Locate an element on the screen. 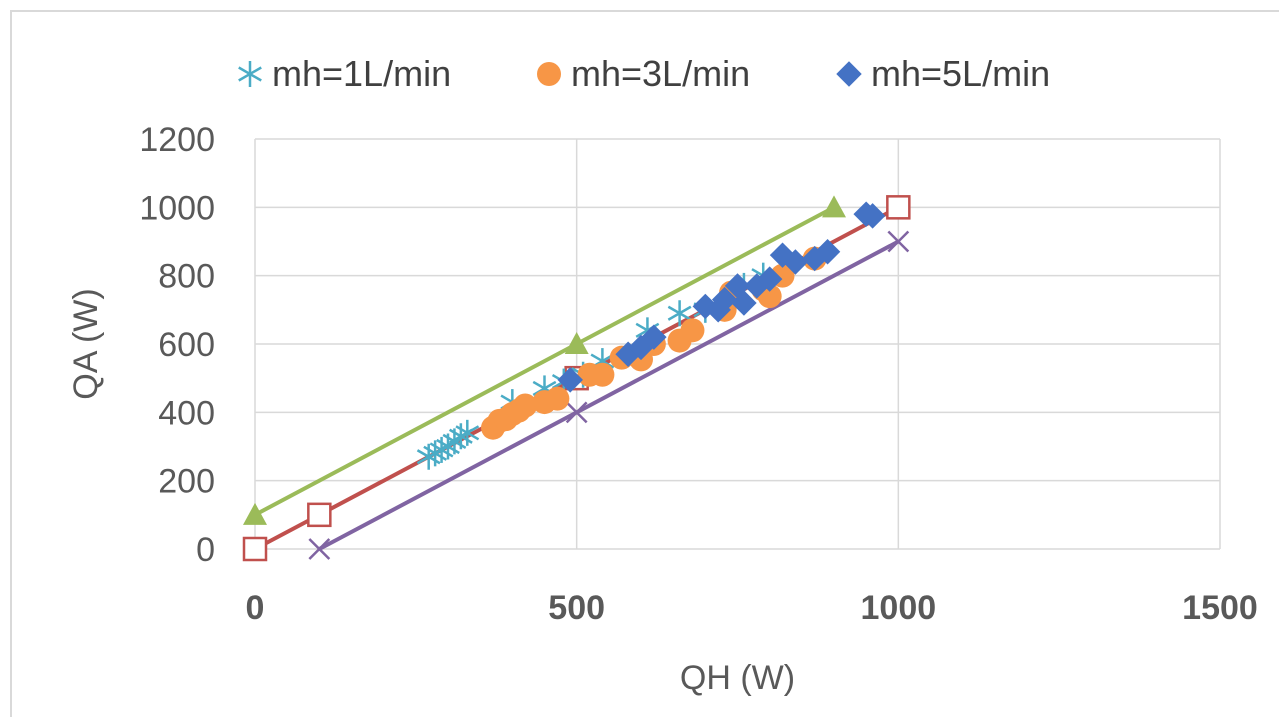 This screenshot has height=719, width=1279. y-axis-label: QA (W) is located at coordinates (86, 343).